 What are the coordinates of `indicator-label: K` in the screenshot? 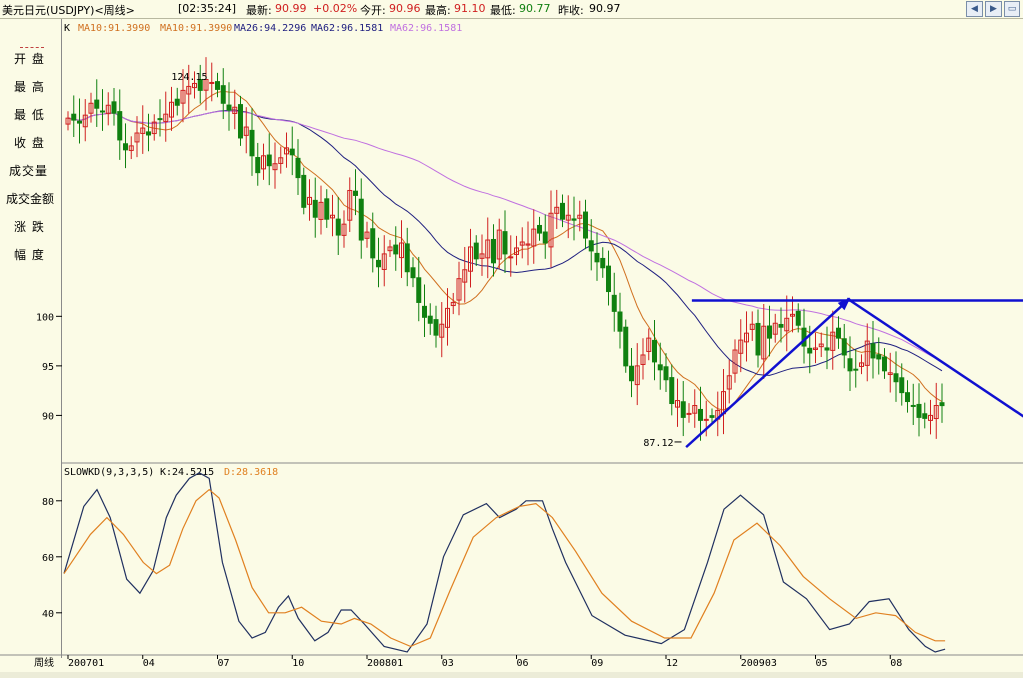 It's located at (67, 28).